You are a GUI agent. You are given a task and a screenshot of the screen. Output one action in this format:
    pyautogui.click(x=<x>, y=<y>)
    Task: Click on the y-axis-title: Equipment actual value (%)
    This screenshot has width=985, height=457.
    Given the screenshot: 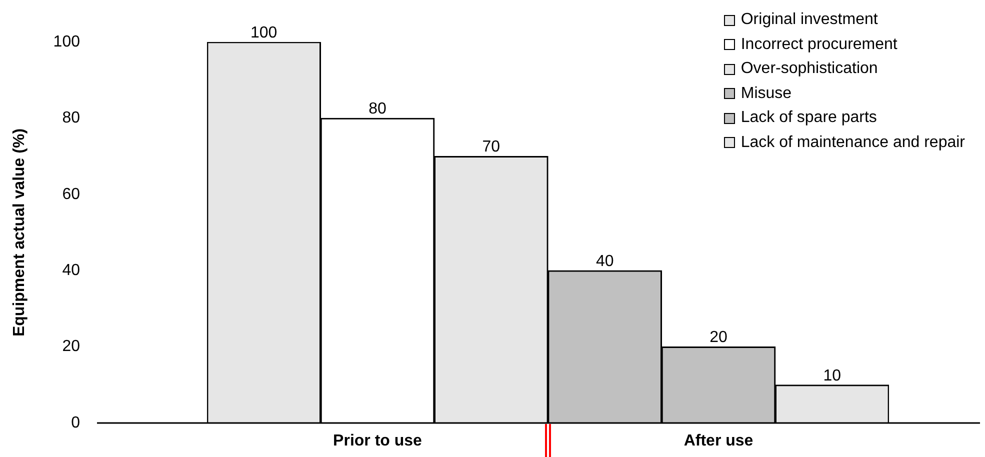 What is the action you would take?
    pyautogui.click(x=19, y=232)
    